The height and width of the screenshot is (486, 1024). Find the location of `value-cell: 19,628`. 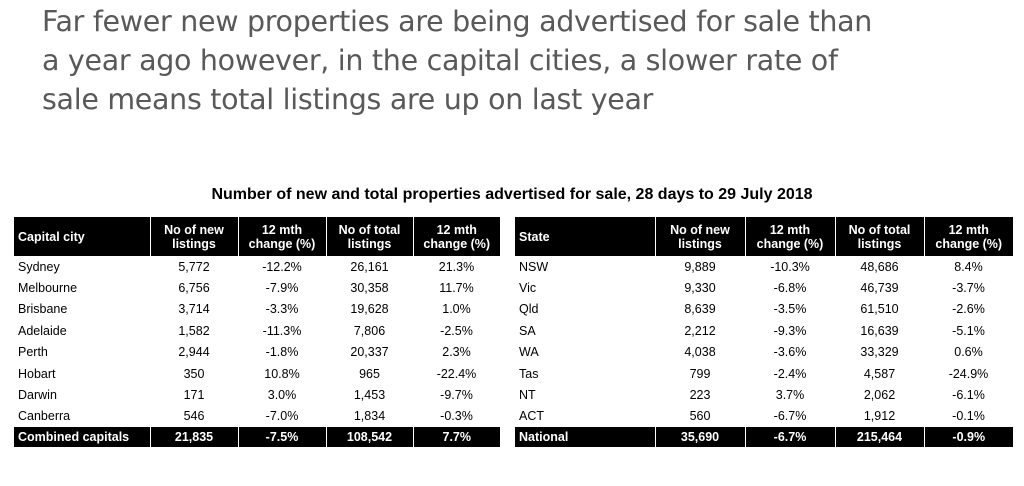

value-cell: 19,628 is located at coordinates (369, 309).